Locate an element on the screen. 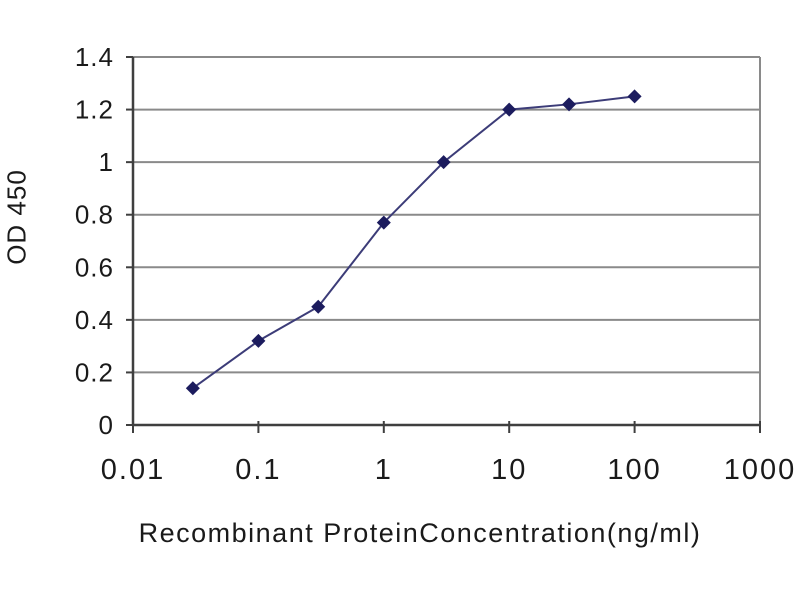 This screenshot has width=800, height=600. y-tick-label: 0.6 is located at coordinates (94, 267).